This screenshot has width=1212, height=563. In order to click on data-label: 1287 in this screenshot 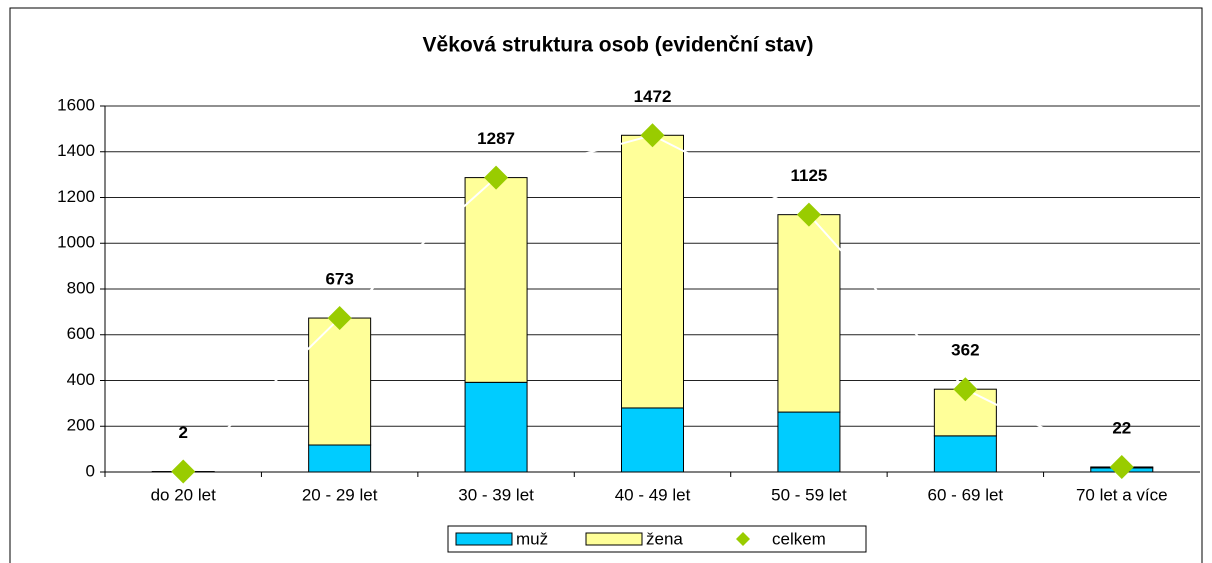, I will do `click(496, 138)`.